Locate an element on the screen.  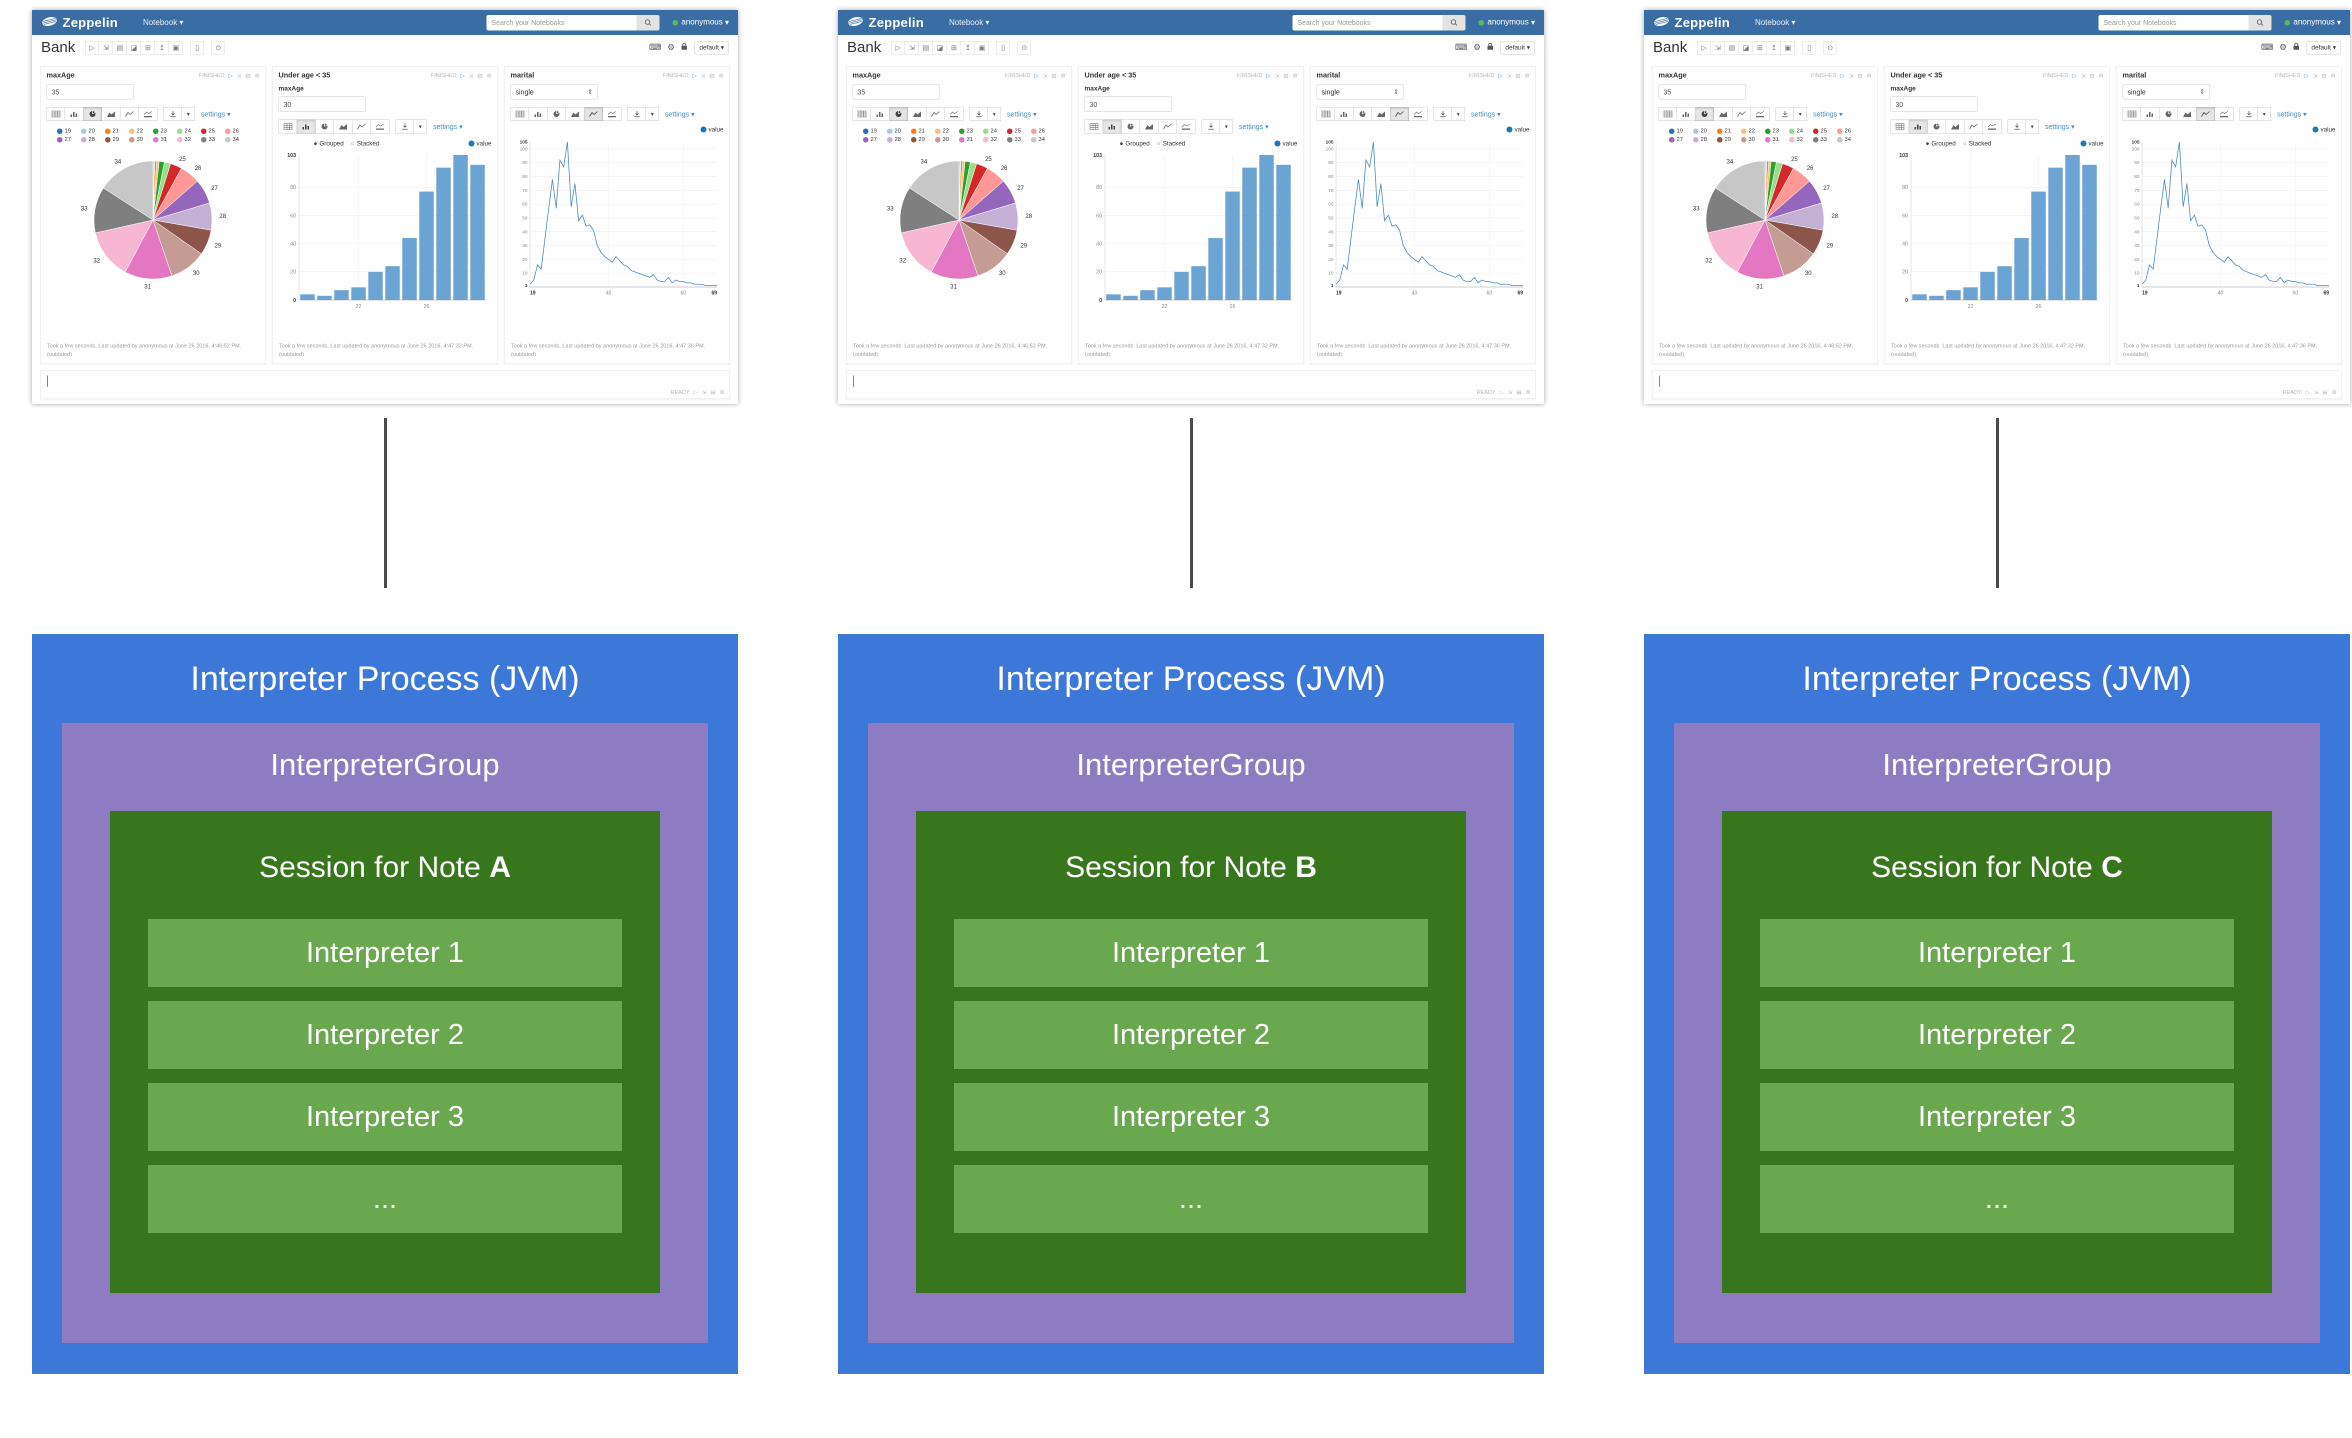
notebook-menu: Notebook ▾ is located at coordinates (1775, 23).